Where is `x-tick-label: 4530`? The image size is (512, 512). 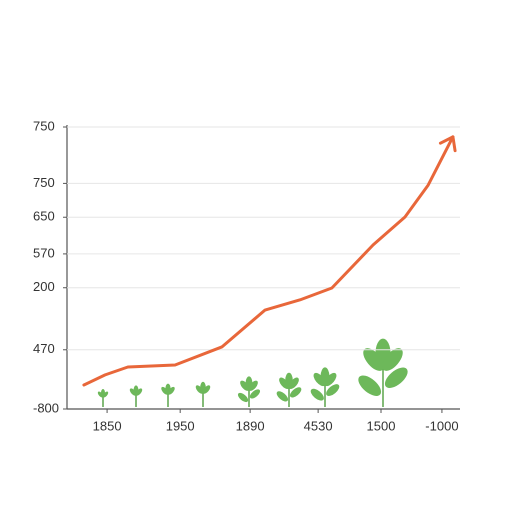 x-tick-label: 4530 is located at coordinates (318, 425).